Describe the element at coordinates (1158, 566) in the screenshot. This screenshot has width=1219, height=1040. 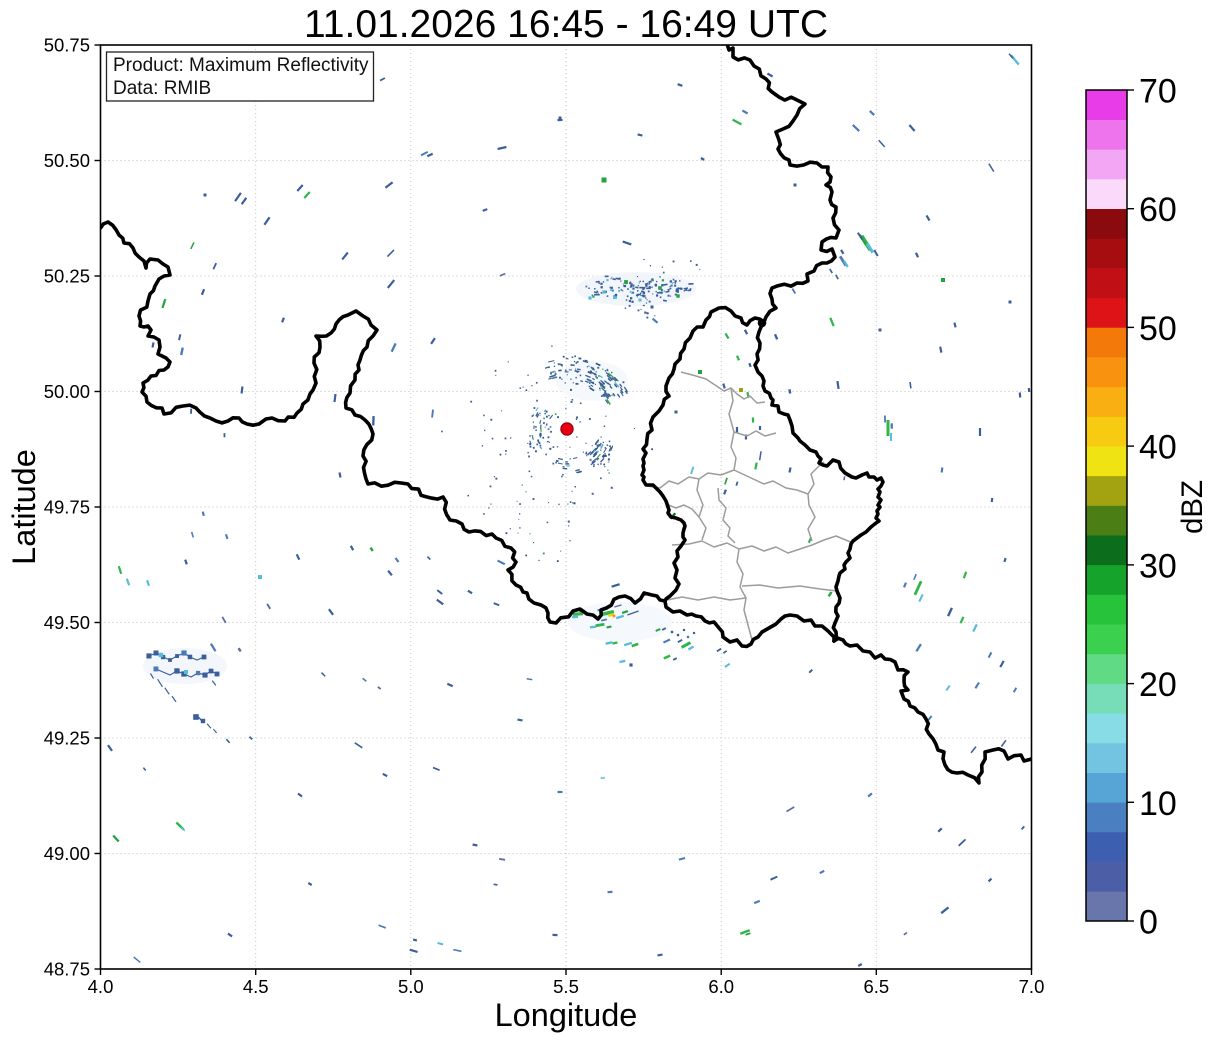
I see `svg-text: 30` at that location.